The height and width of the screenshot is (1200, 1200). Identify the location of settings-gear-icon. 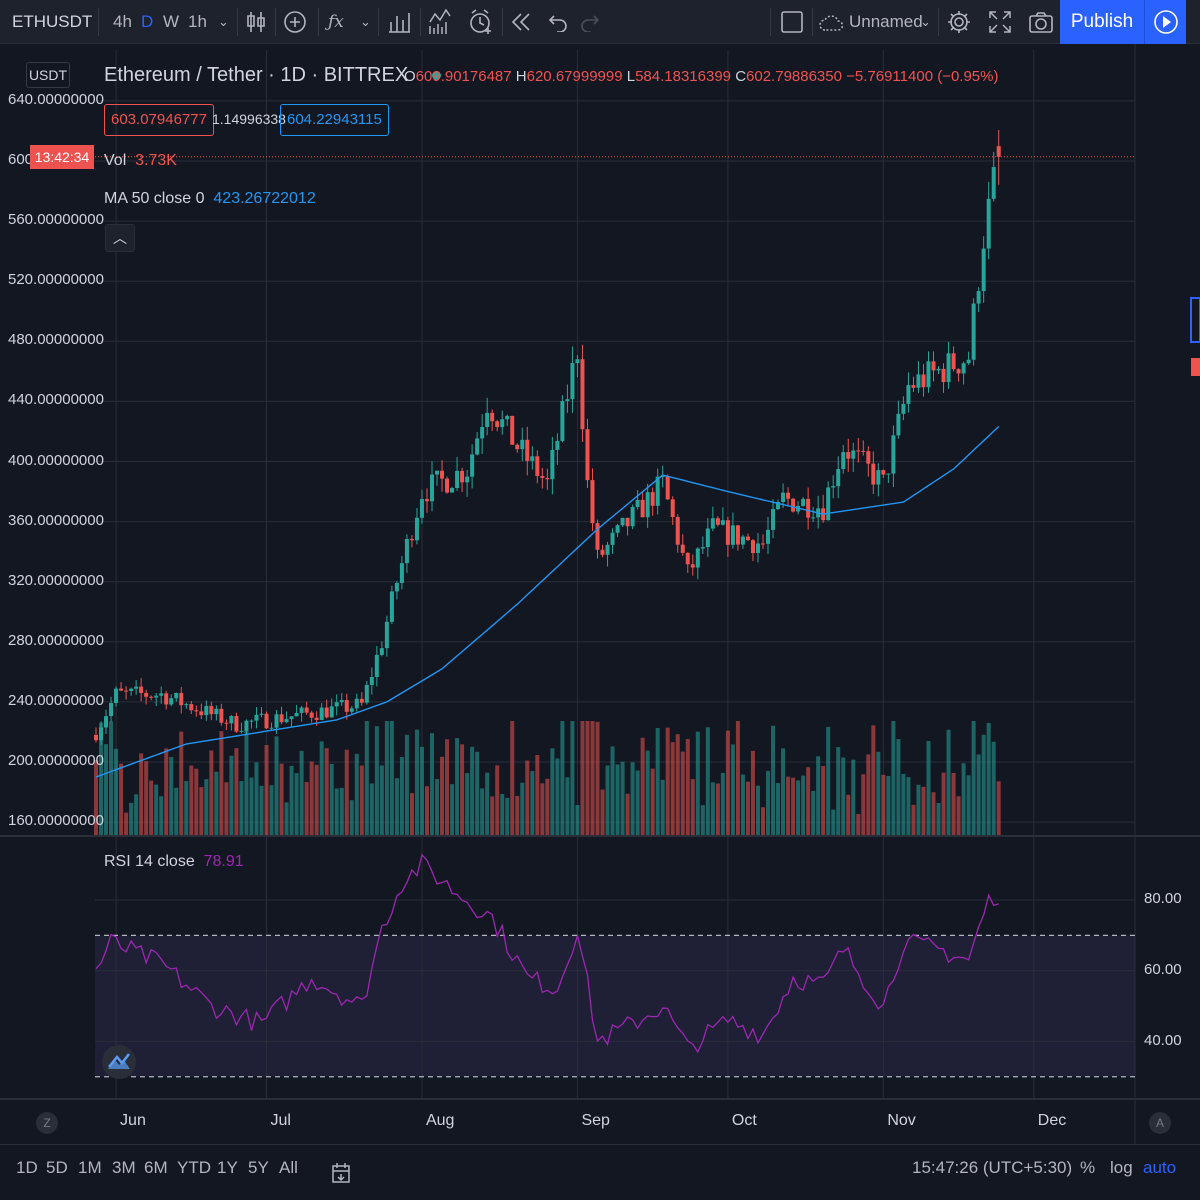
(959, 22).